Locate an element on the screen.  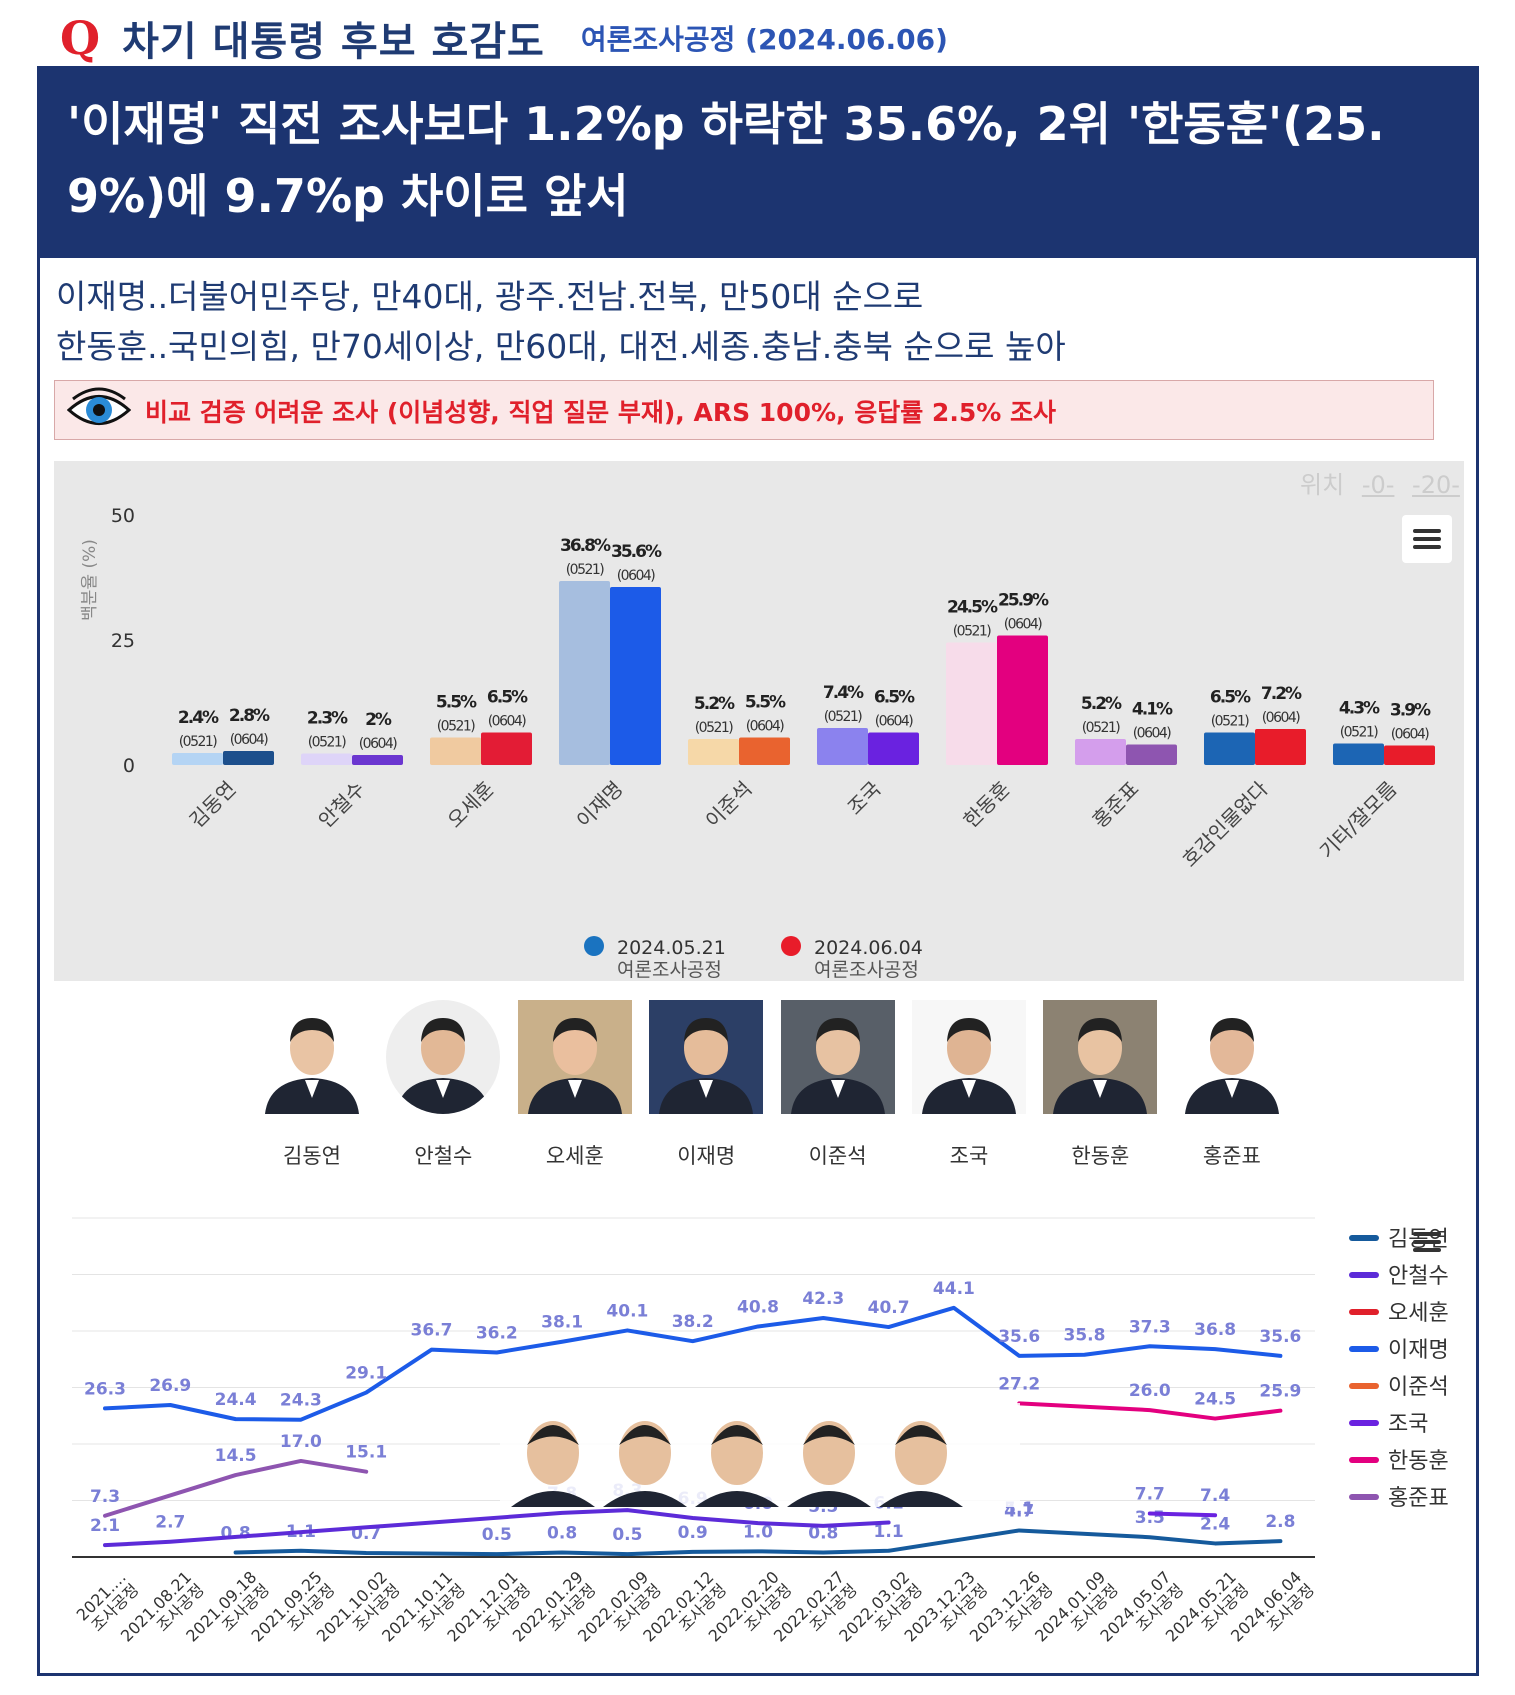
bar-value-label: 36.8% is located at coordinates (585, 546).